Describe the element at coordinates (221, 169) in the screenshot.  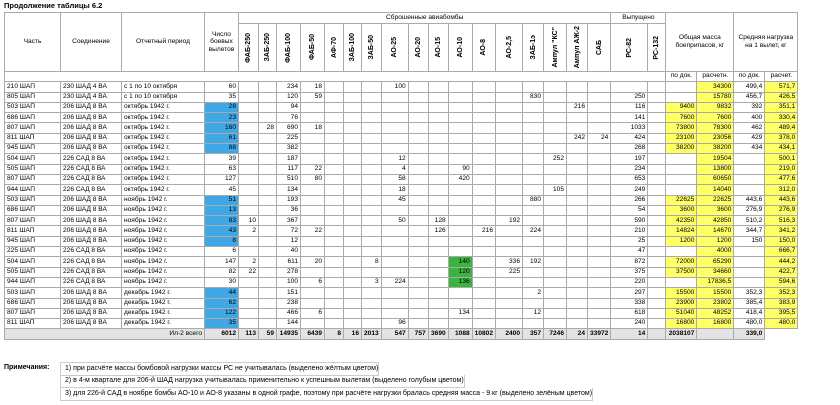
I see `table-cell: 63` at that location.